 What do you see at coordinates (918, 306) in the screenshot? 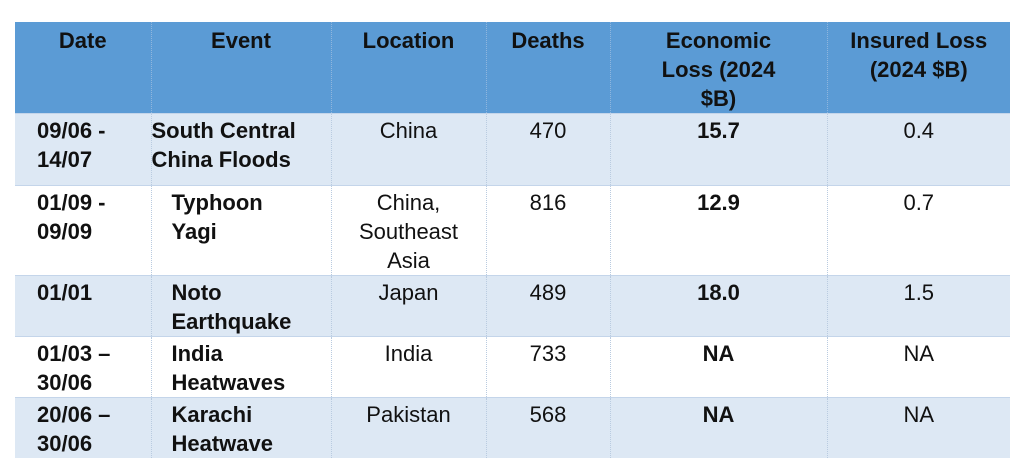
I see `cell-insured-loss: 1.5` at bounding box center [918, 306].